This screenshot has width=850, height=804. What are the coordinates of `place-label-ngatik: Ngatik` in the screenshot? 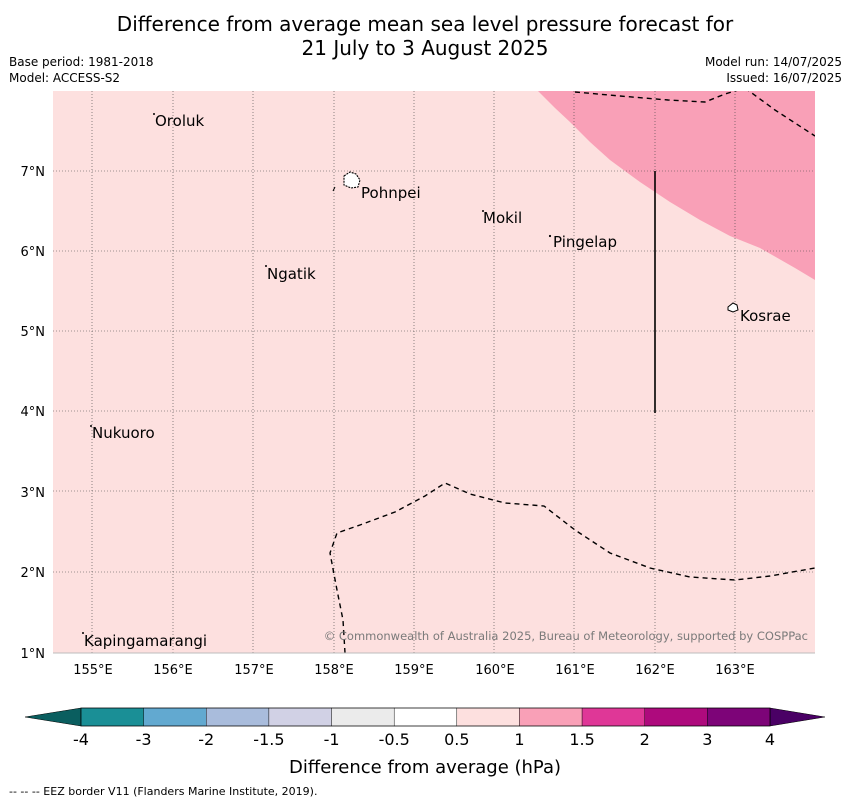 It's located at (291, 274).